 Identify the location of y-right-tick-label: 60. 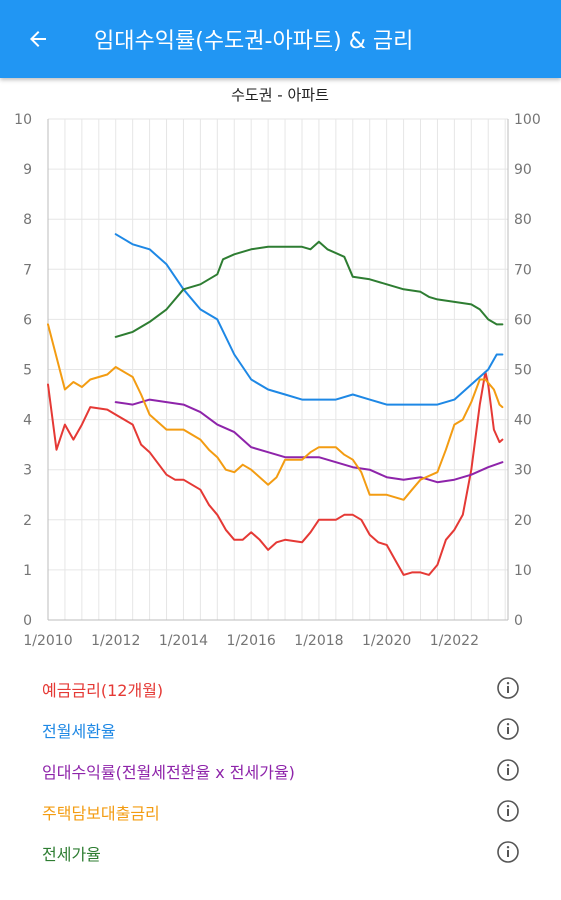
(523, 320).